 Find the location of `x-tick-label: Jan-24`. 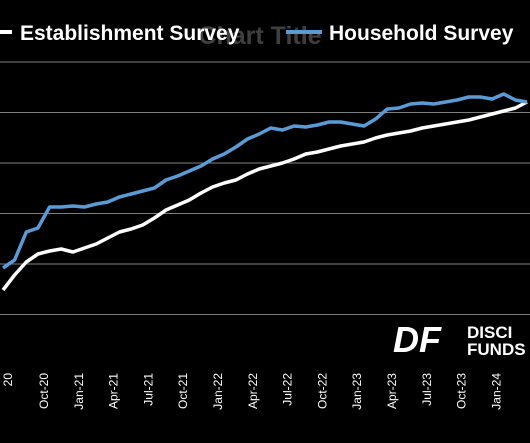

x-tick-label: Jan-24 is located at coordinates (496, 391).